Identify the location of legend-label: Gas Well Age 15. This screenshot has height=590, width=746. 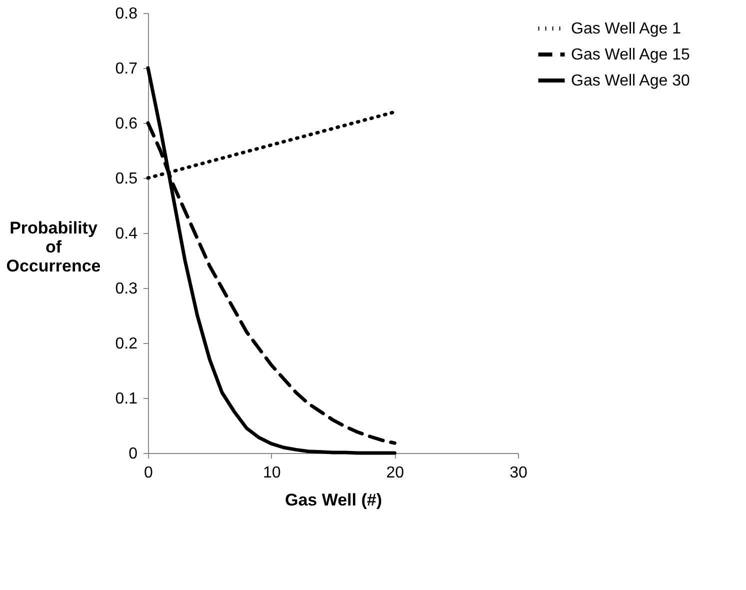
(630, 55).